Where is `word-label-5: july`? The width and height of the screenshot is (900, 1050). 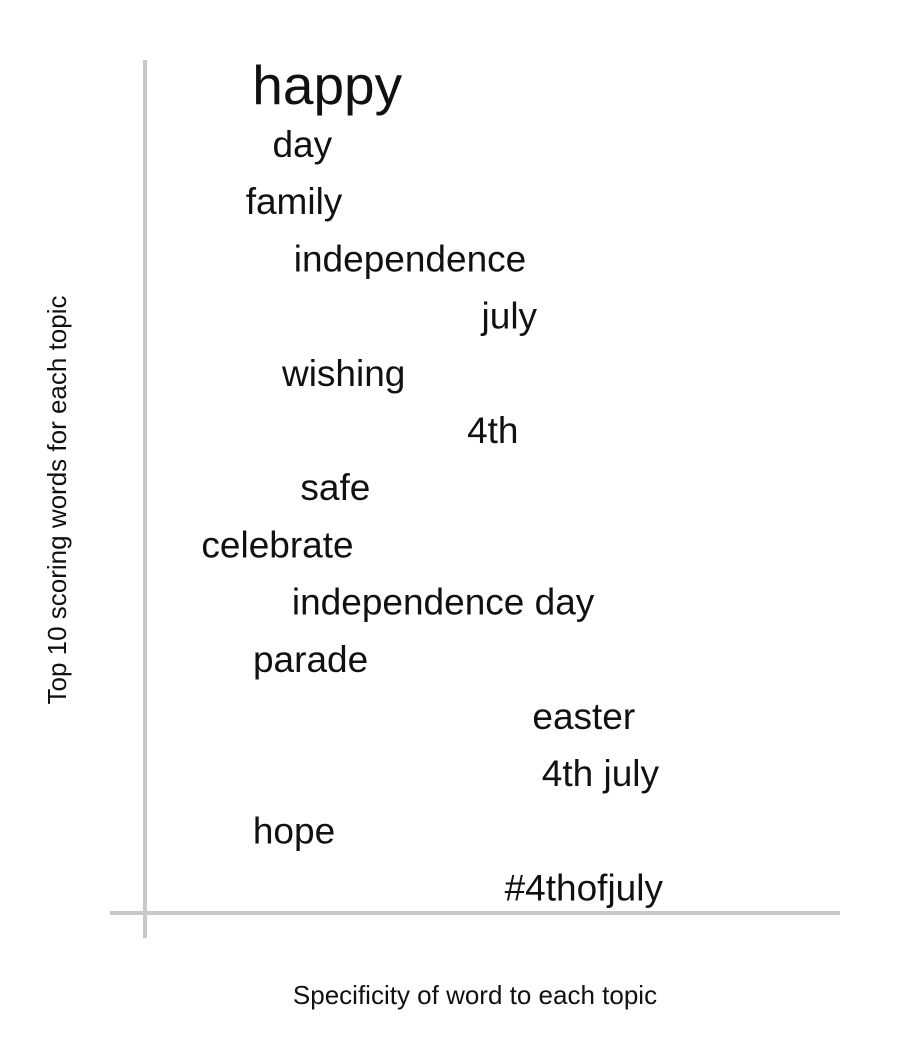
word-label-5: july is located at coordinates (509, 316).